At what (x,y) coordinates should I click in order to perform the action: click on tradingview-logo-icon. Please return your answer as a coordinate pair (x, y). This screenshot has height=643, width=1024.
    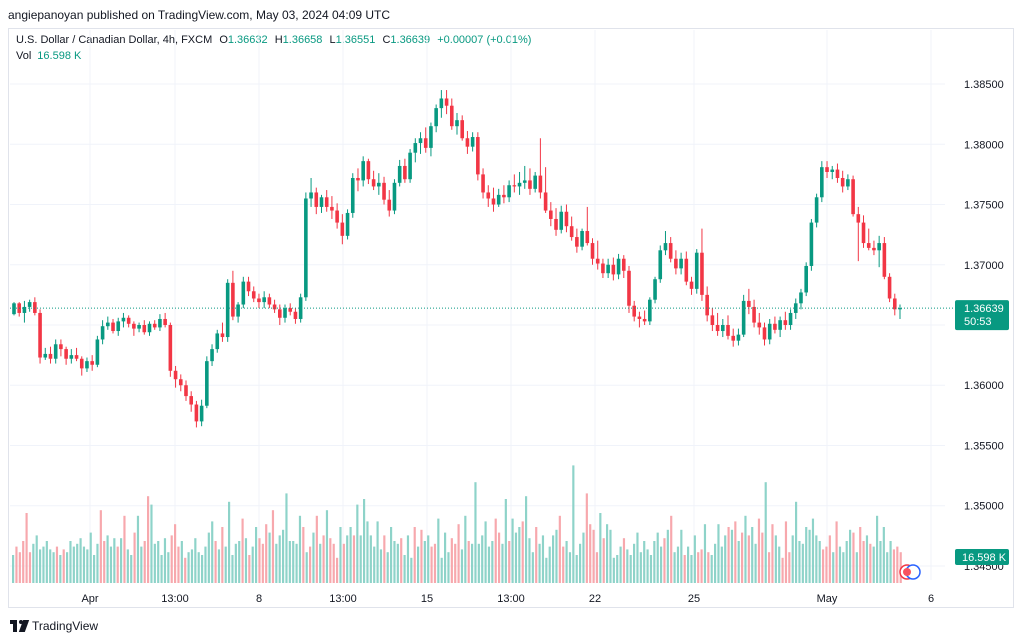
    Looking at the image, I should click on (20, 626).